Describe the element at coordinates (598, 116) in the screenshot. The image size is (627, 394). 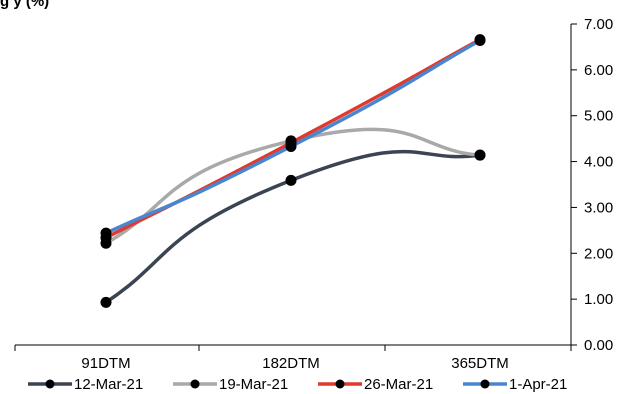
I see `y-tick-label: 5.00` at that location.